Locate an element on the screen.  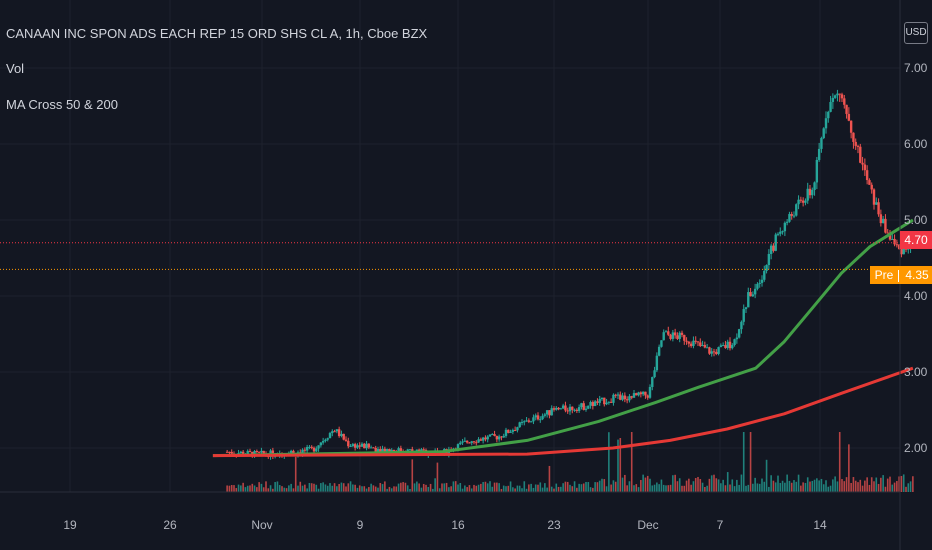
x-tick-label: Nov is located at coordinates (261, 525).